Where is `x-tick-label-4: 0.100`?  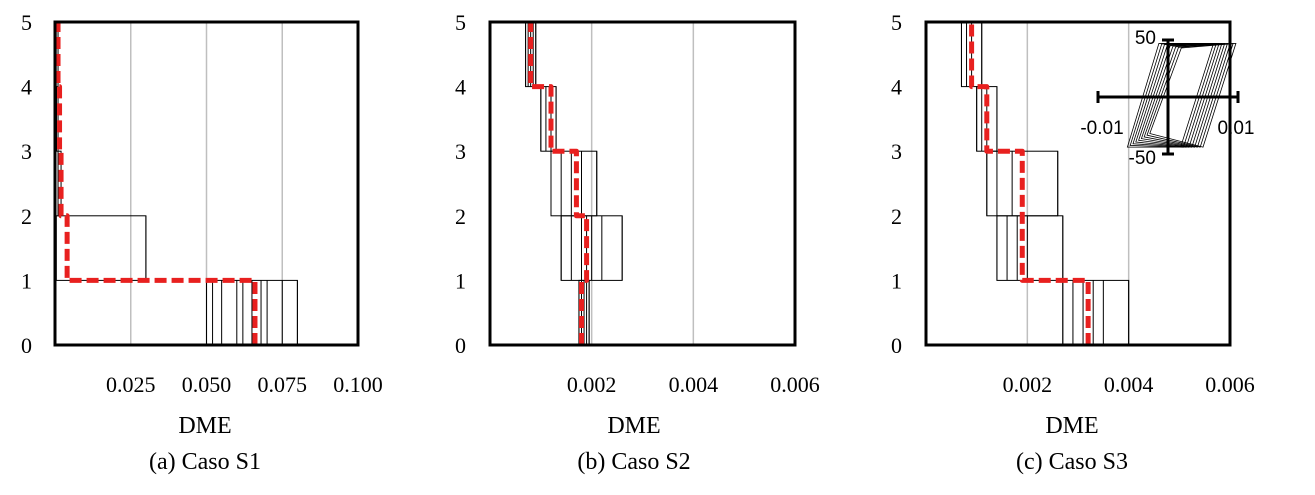 x-tick-label-4: 0.100 is located at coordinates (358, 384).